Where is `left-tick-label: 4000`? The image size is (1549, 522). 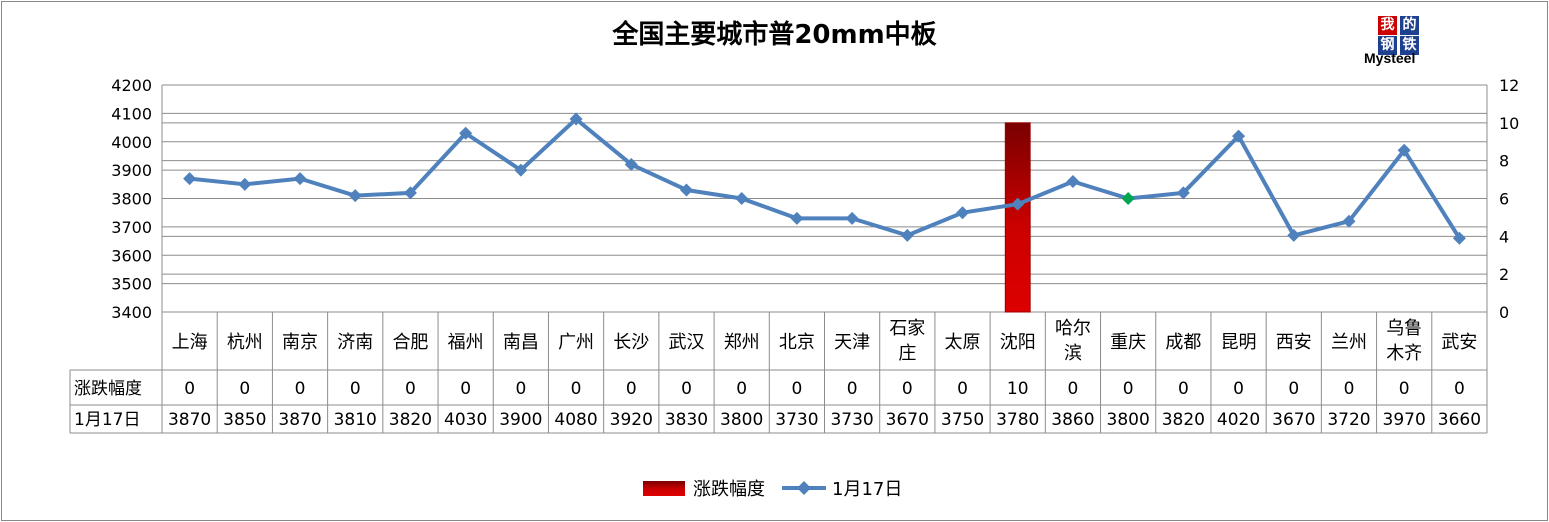
left-tick-label: 4000 is located at coordinates (131, 142).